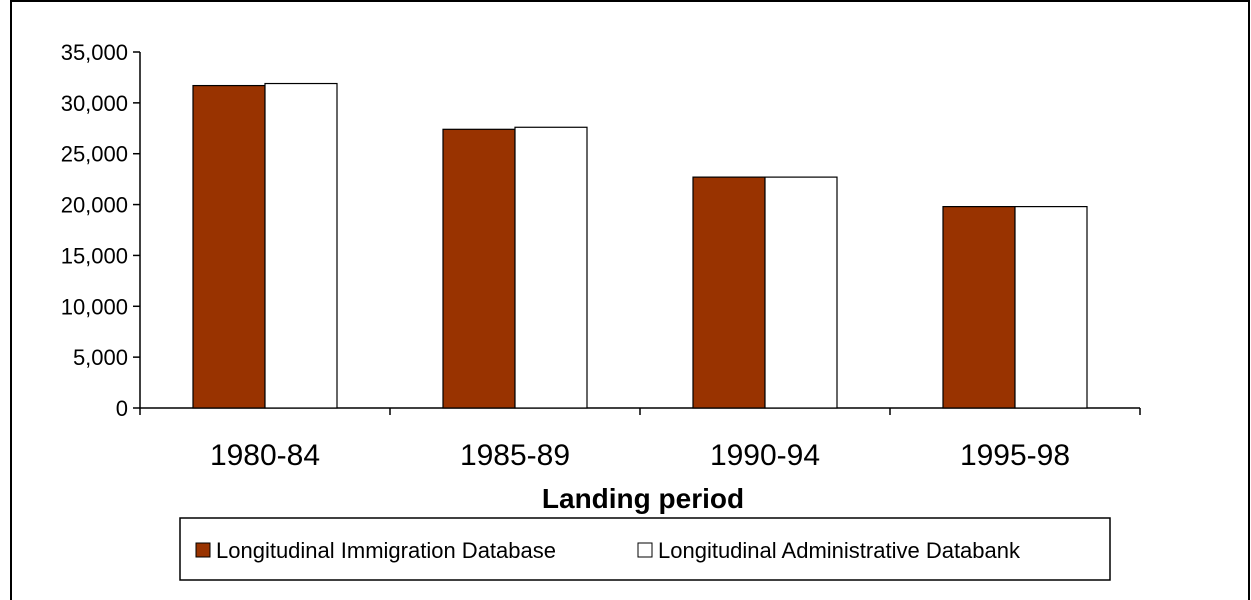  What do you see at coordinates (839, 550) in the screenshot?
I see `legend-label-lad: Longitudinal Administrative Databank` at bounding box center [839, 550].